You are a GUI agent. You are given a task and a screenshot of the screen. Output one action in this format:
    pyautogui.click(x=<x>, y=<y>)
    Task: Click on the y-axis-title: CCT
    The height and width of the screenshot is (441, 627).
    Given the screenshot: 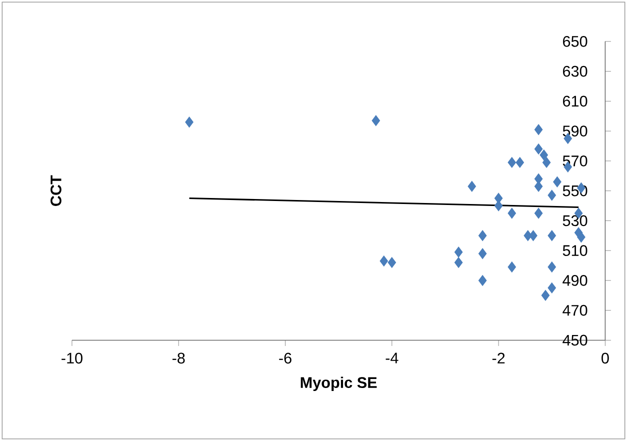 What is the action you would take?
    pyautogui.click(x=56, y=190)
    